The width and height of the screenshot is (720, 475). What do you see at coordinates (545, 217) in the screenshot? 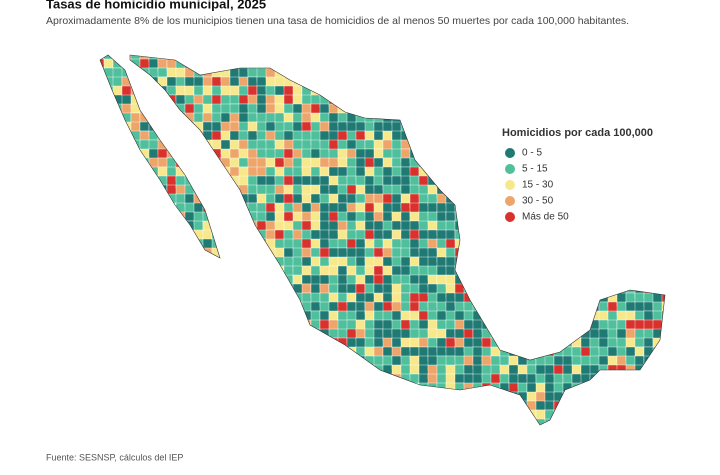
I see `legend-label: Más de 50` at bounding box center [545, 217].